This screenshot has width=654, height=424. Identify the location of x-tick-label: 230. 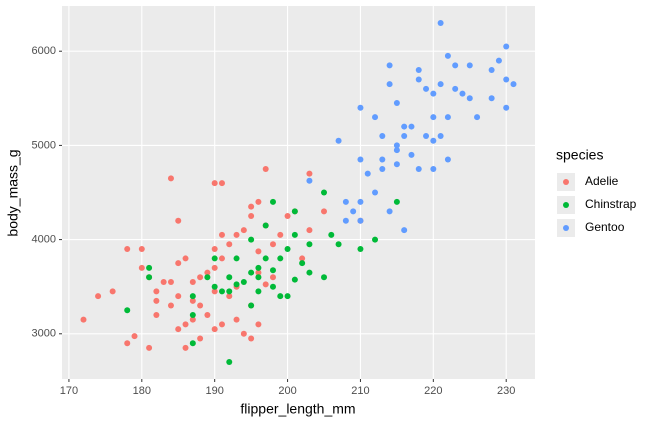
(506, 391).